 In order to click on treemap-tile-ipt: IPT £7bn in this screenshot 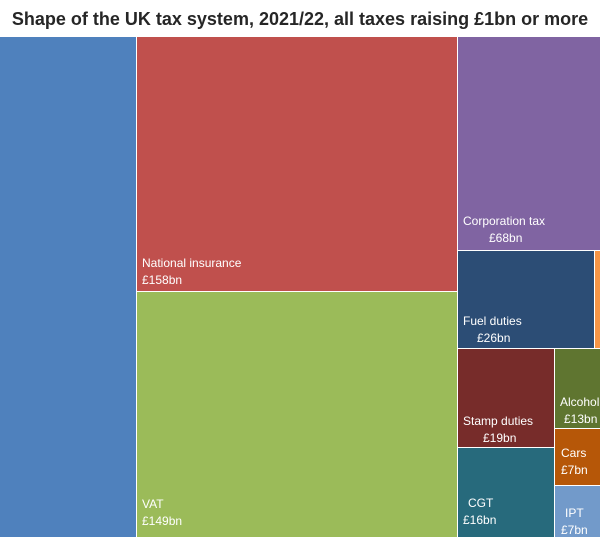, I will do `click(577, 511)`.